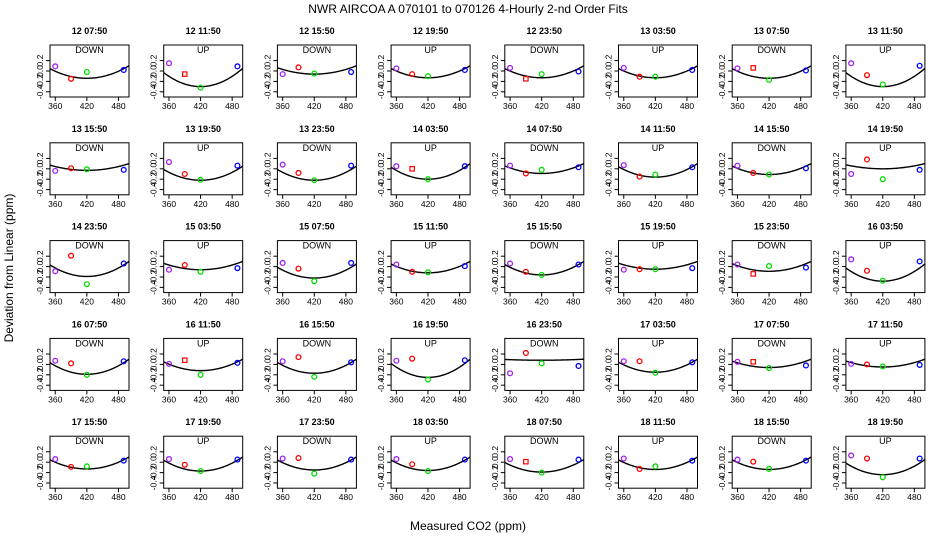 This screenshot has height=540, width=936. What do you see at coordinates (468, 526) in the screenshot?
I see `x-axis-label: Measured CO2 (ppm)` at bounding box center [468, 526].